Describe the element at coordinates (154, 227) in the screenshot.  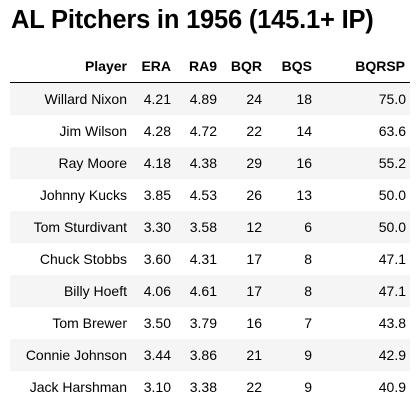
I see `cell-era: 3.30` at that location.